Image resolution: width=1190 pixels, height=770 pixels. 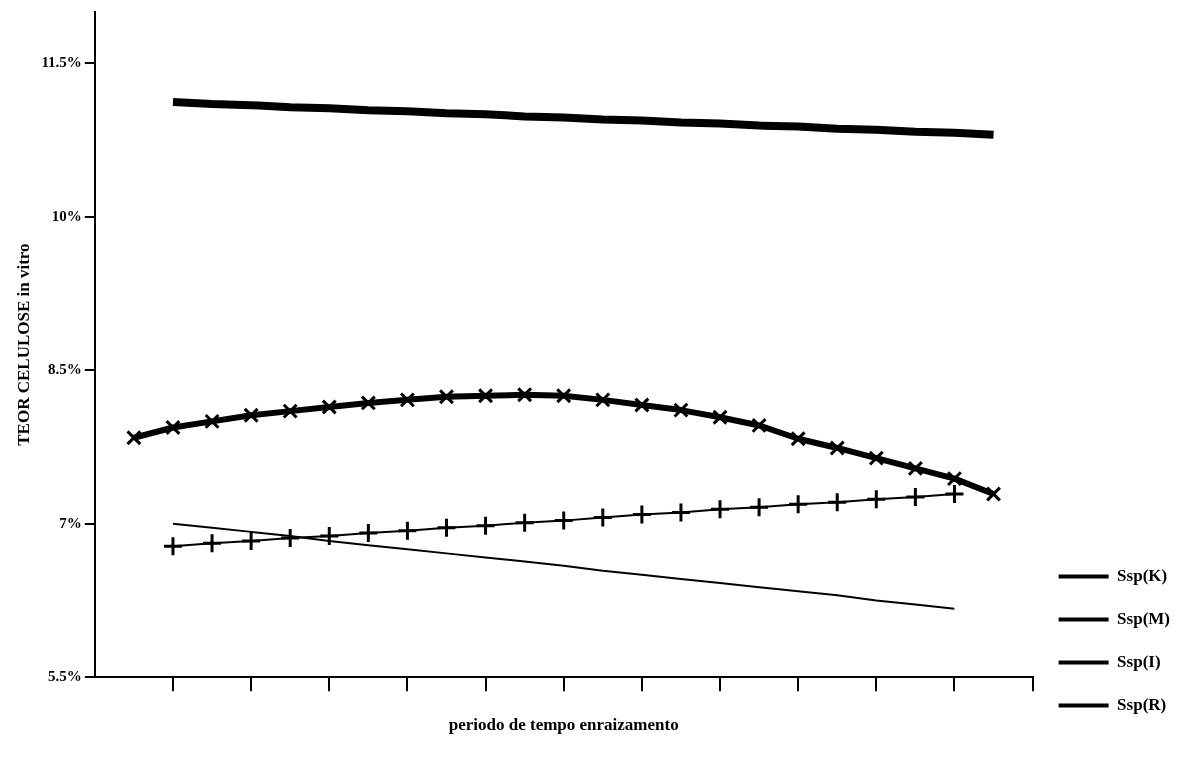 What do you see at coordinates (23, 344) in the screenshot?
I see `y-axis-title: TEOR CELULOSE in vitro` at bounding box center [23, 344].